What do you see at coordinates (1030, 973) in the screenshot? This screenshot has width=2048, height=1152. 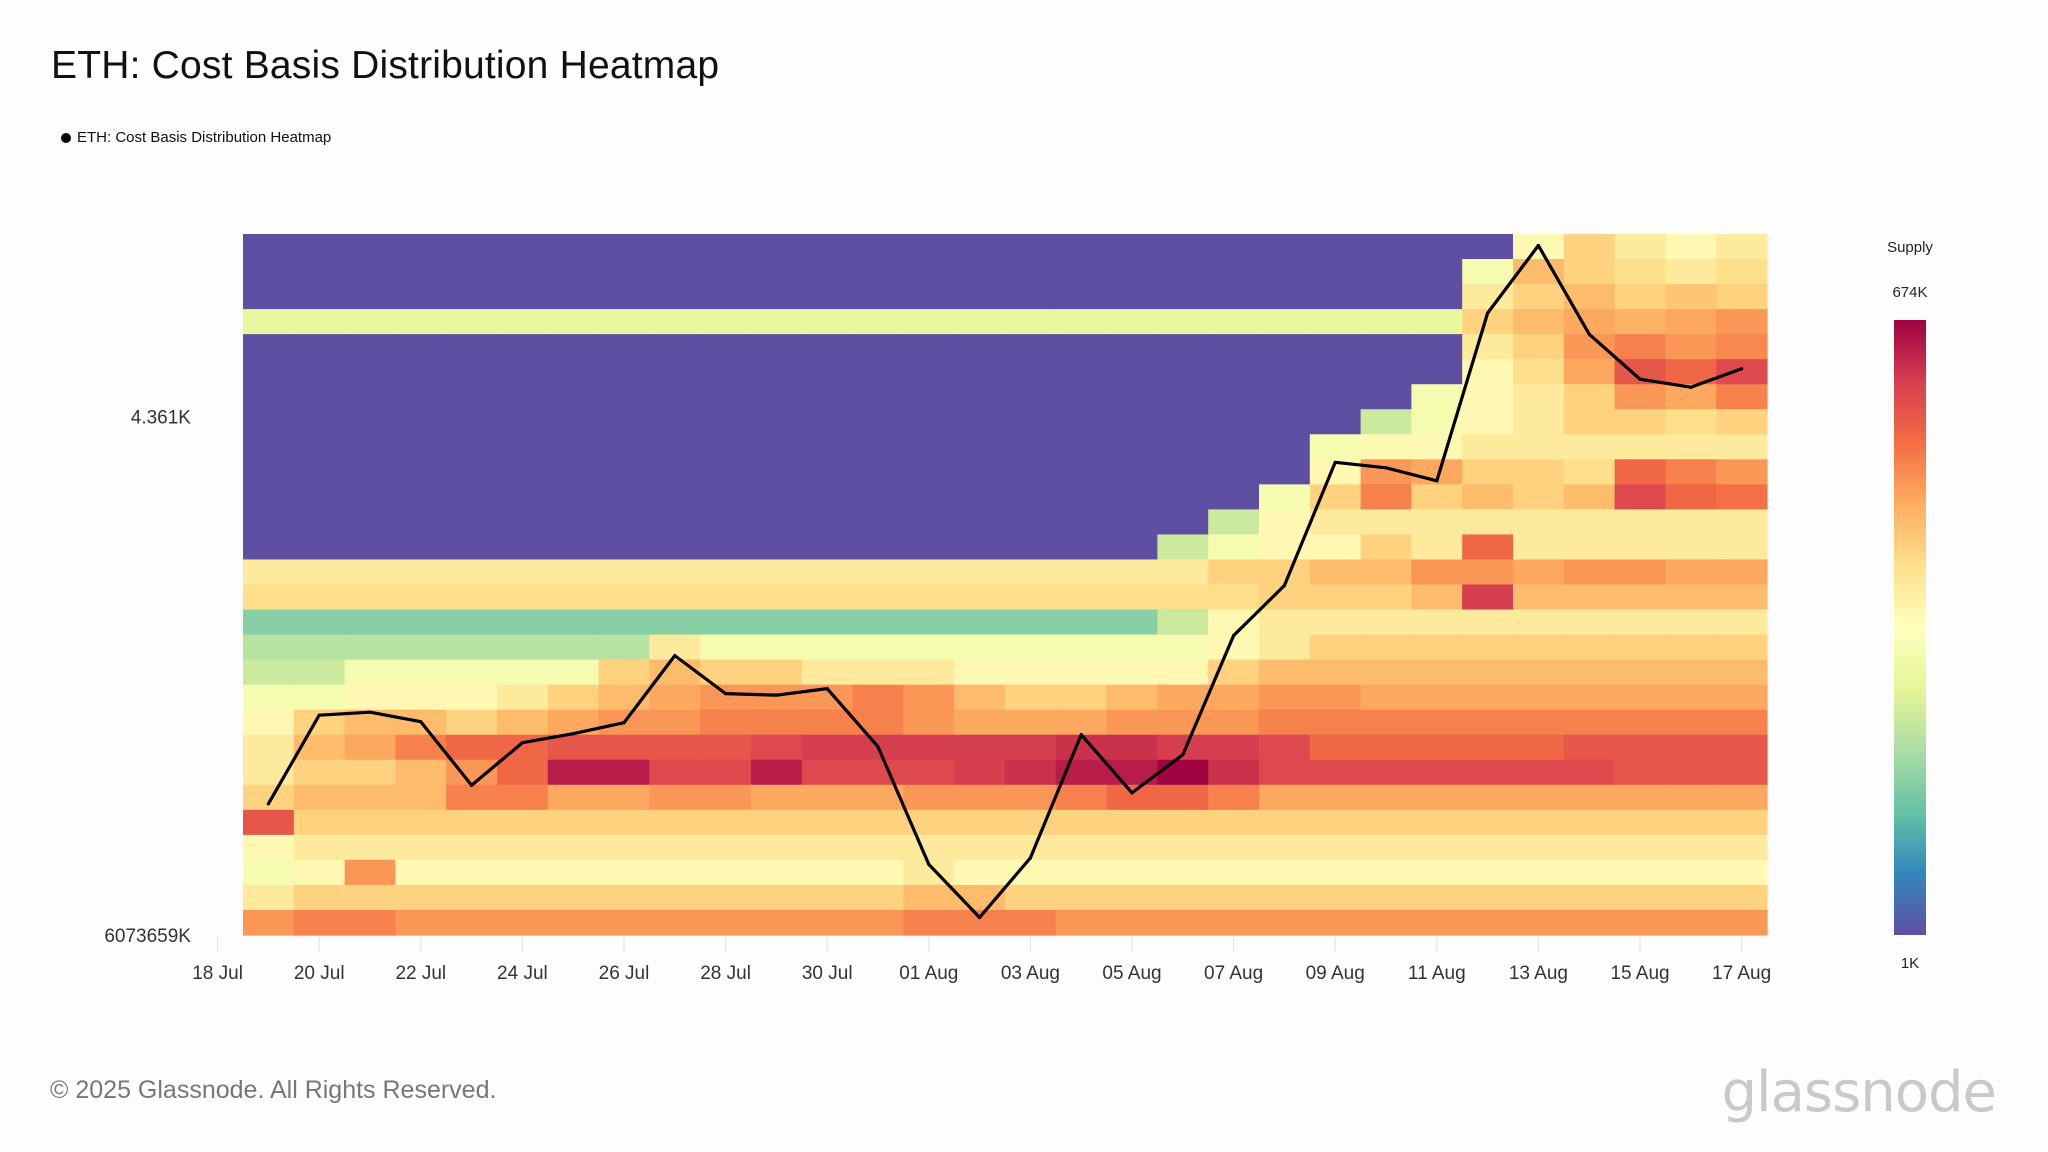 I see `x-tick-label: 03 Aug` at bounding box center [1030, 973].